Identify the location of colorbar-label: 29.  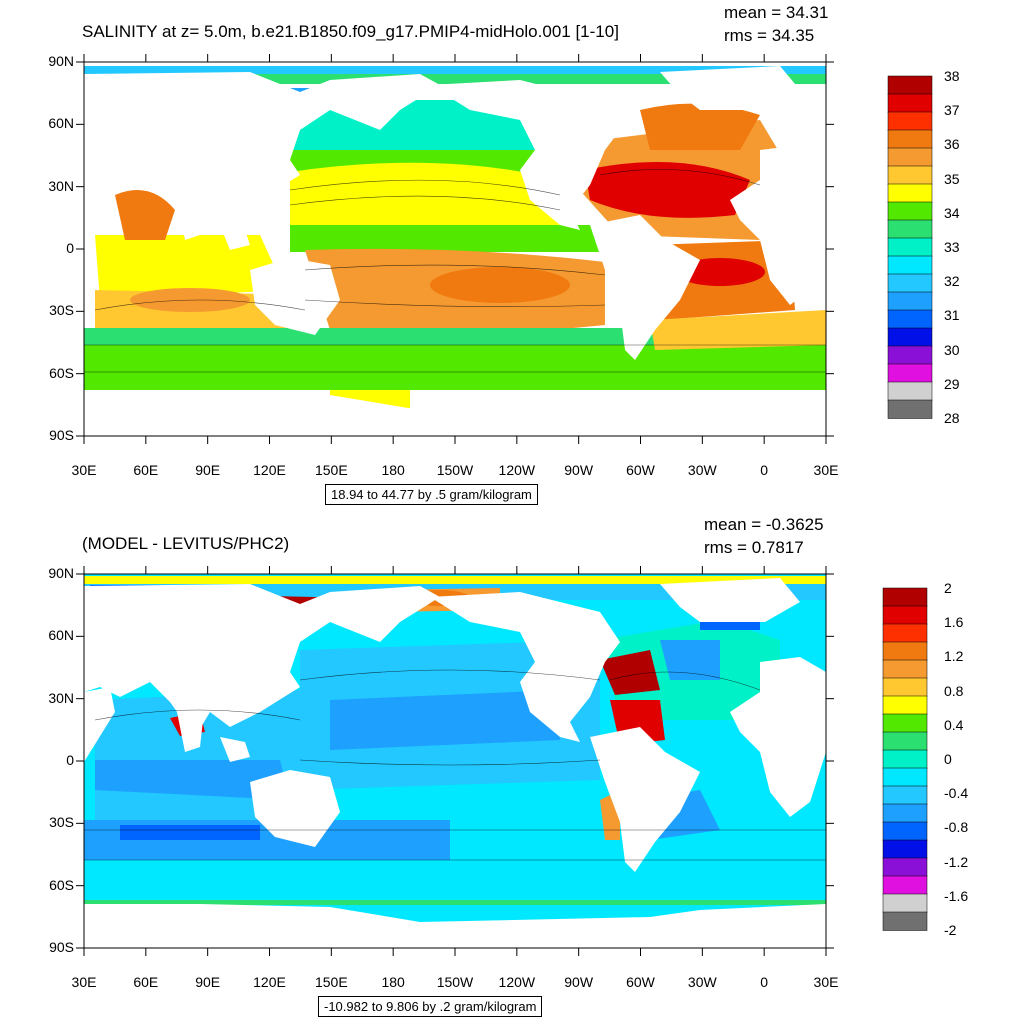
(952, 383).